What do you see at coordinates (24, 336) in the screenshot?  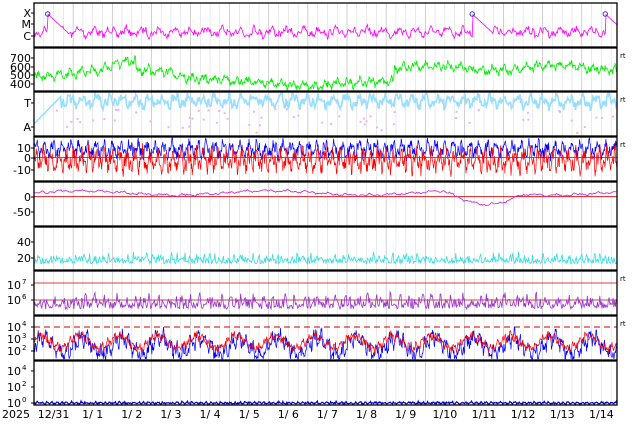 I see `y-tick-exponent: 3` at bounding box center [24, 336].